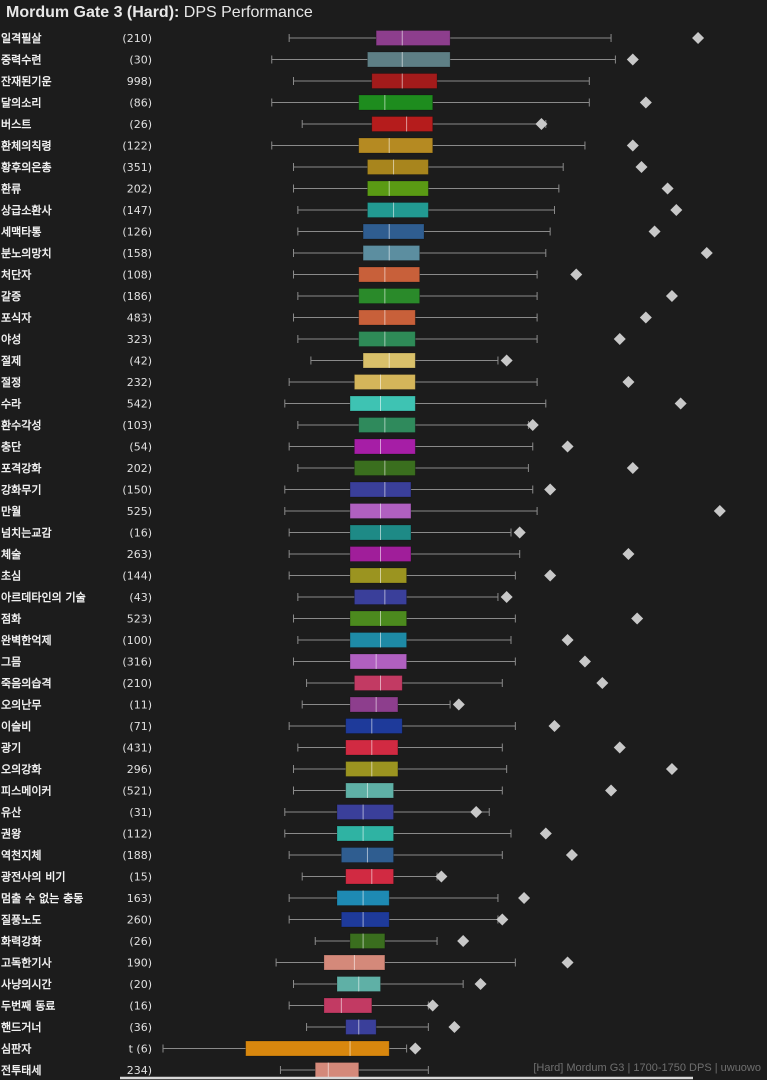  What do you see at coordinates (139, 619) in the screenshot?
I see `sample-count-label: 523)` at bounding box center [139, 619].